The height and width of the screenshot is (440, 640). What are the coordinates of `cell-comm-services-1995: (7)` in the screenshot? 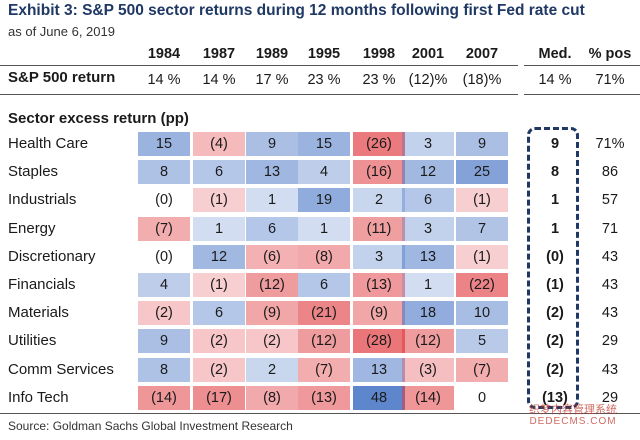 It's located at (324, 369).